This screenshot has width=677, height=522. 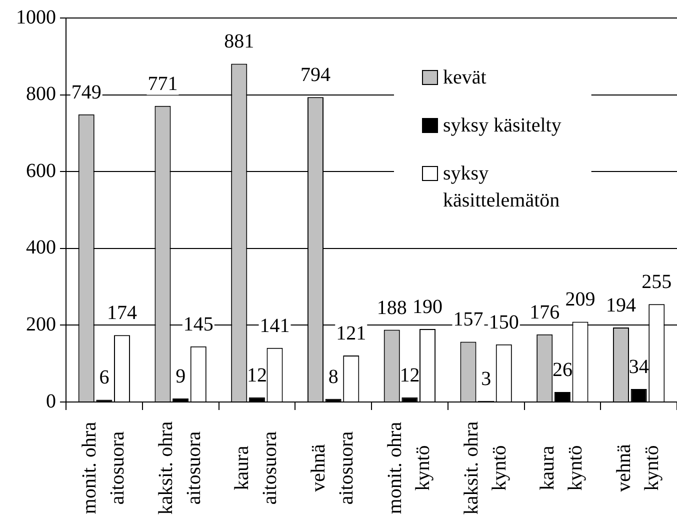 What do you see at coordinates (163, 83) in the screenshot?
I see `data-label: 771` at bounding box center [163, 83].